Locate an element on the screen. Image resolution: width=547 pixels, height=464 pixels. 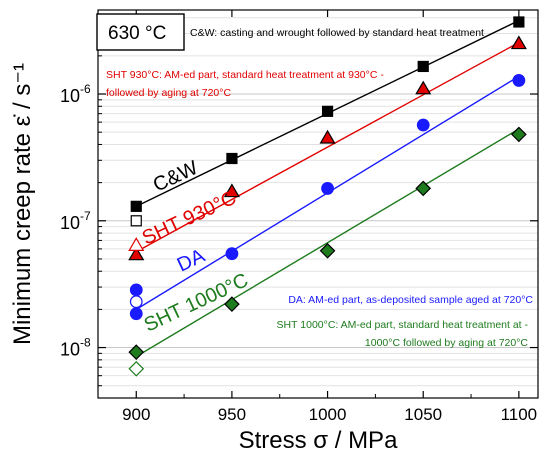
x-tick-label: 950 is located at coordinates (232, 414).